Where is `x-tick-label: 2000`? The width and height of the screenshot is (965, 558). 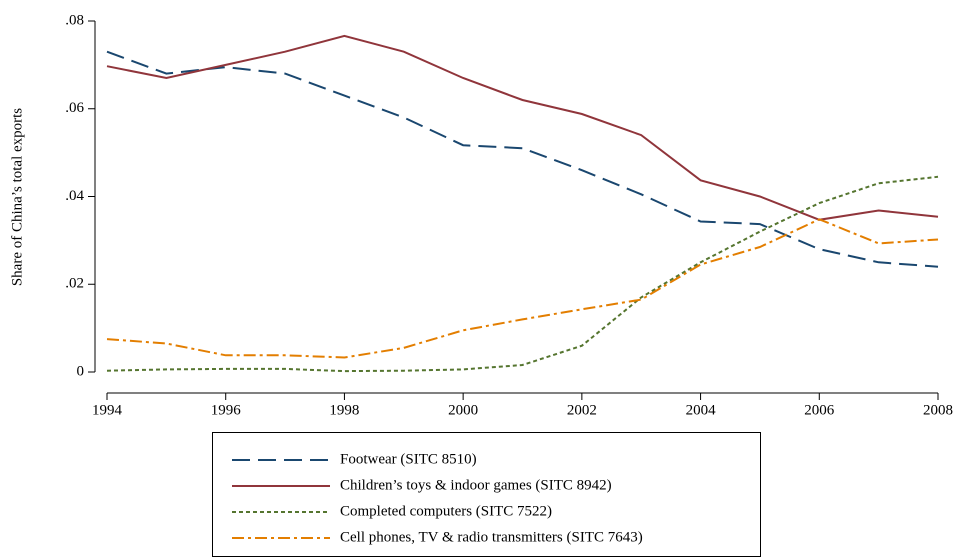
x-tick-label: 2000 is located at coordinates (463, 410).